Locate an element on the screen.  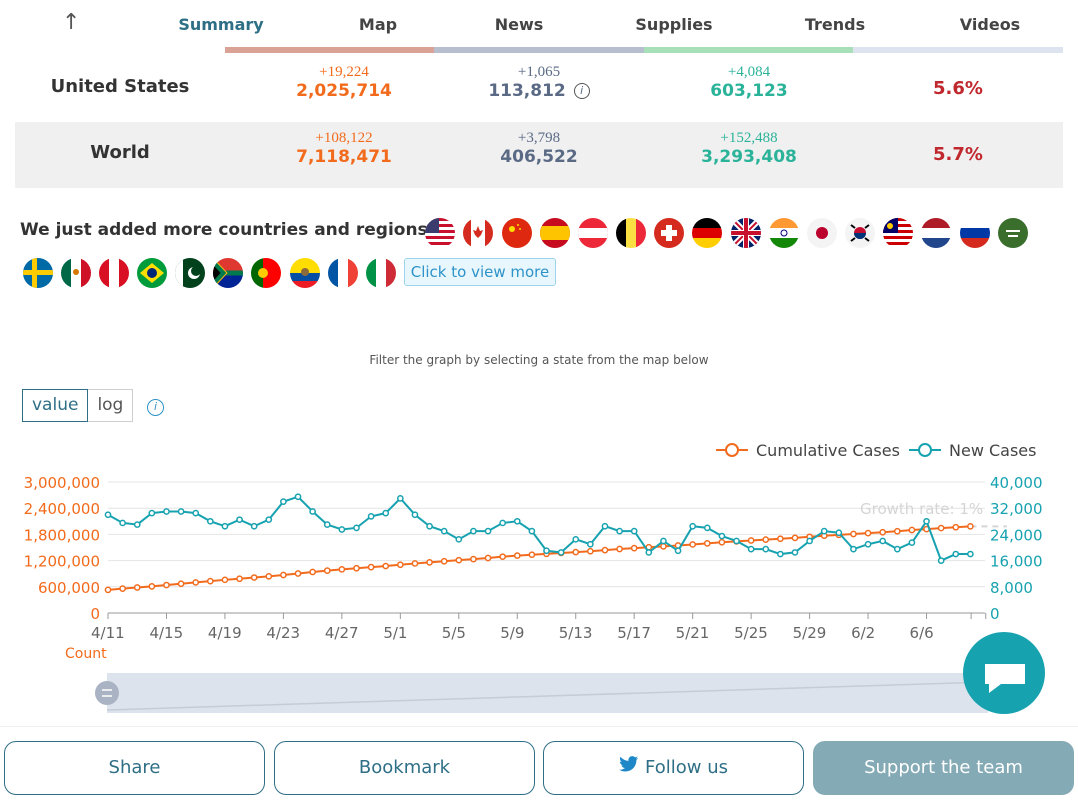
flag-pakistan-icon is located at coordinates (190, 273).